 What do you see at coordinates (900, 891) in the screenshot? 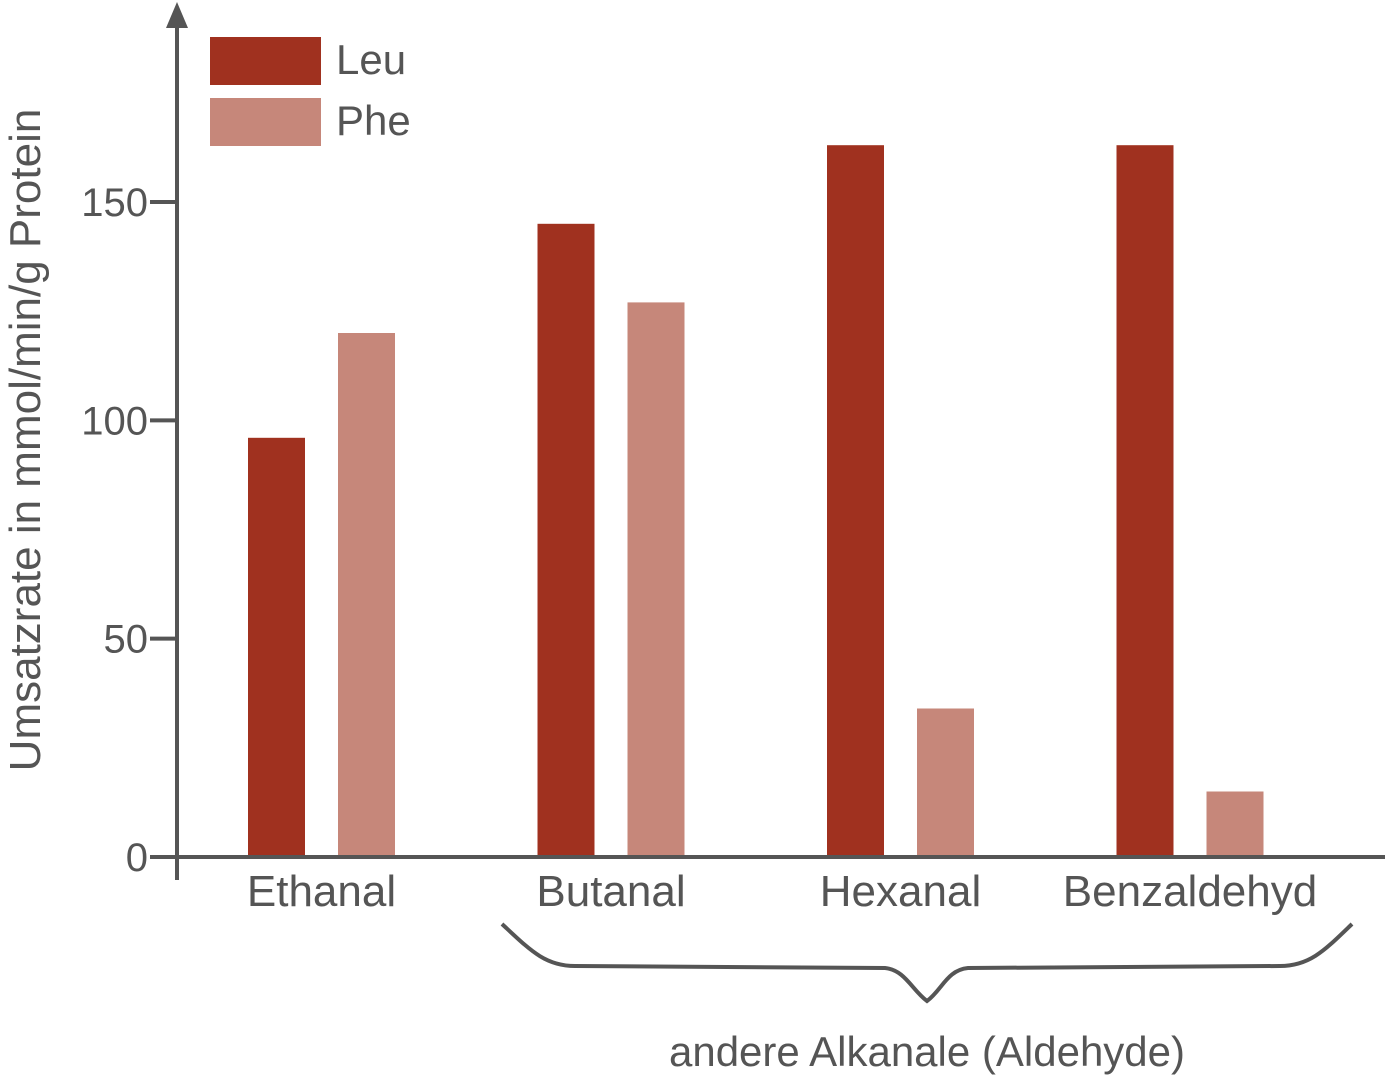
I see `x-category-label-hexanal: Hexanal` at bounding box center [900, 891].